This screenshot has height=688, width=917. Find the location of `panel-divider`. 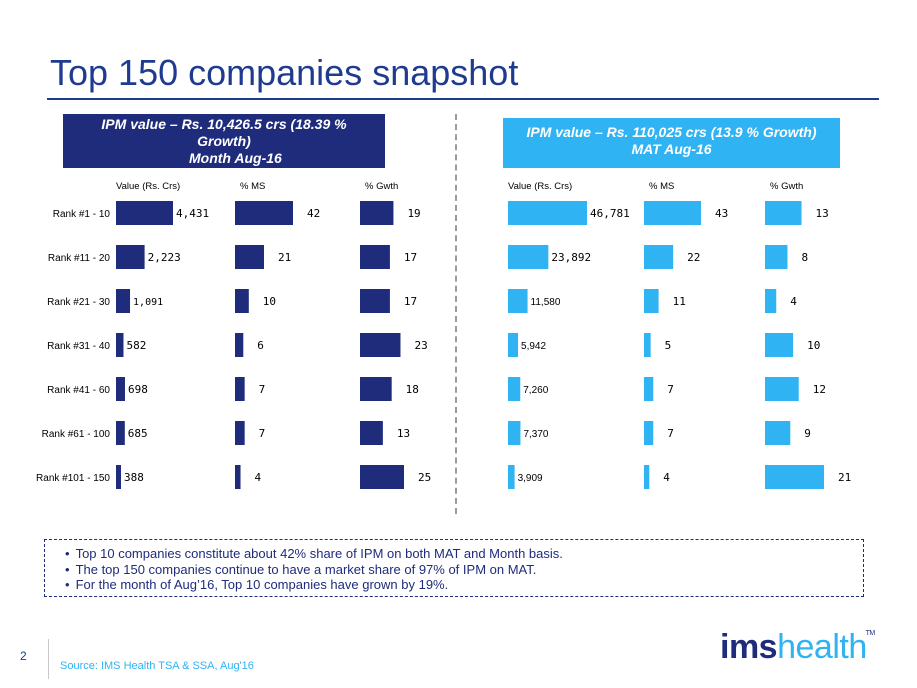

panel-divider is located at coordinates (456, 314).